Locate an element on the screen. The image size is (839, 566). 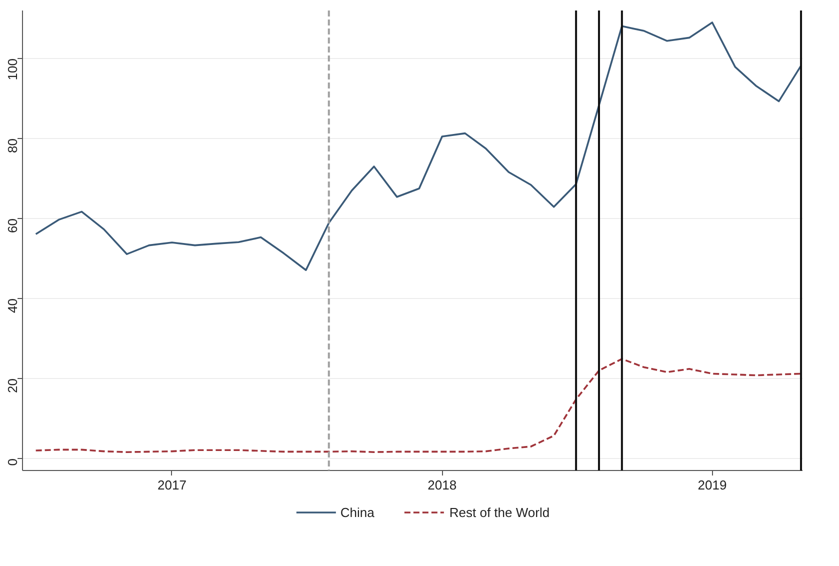
y-tick-label: 0 is located at coordinates (12, 462).